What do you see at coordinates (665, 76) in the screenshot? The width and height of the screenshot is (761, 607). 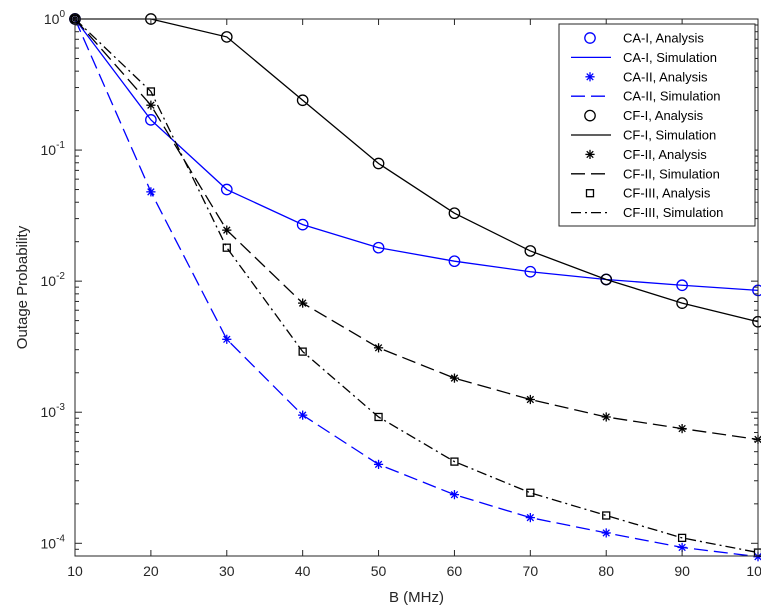 I see `legend-label: CA-II, Analysis` at bounding box center [665, 76].